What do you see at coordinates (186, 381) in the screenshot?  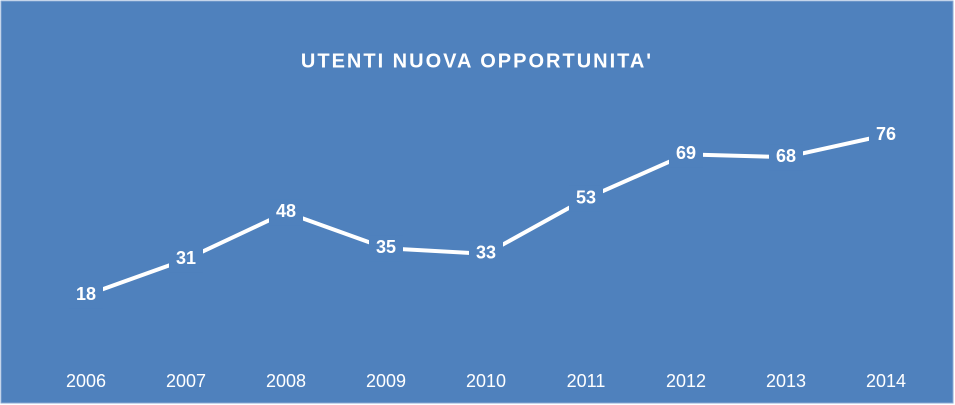 I see `x-tick-label: 2007` at bounding box center [186, 381].